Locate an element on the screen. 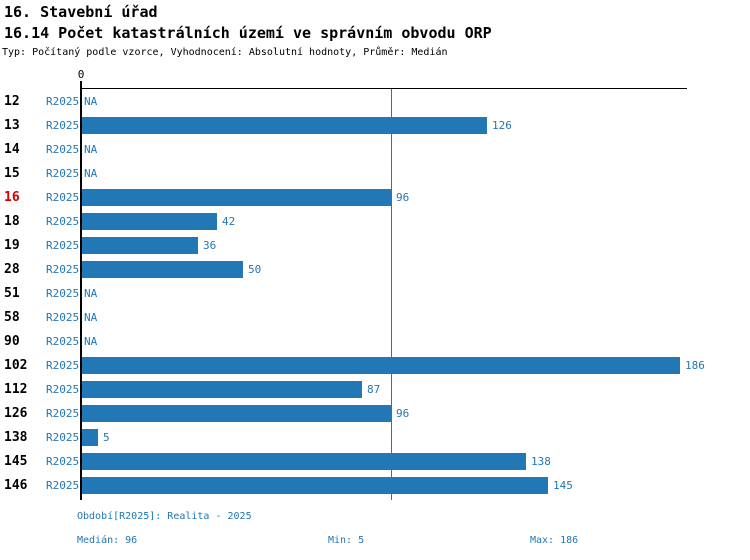  row-category-label: 51 is located at coordinates (12, 293).